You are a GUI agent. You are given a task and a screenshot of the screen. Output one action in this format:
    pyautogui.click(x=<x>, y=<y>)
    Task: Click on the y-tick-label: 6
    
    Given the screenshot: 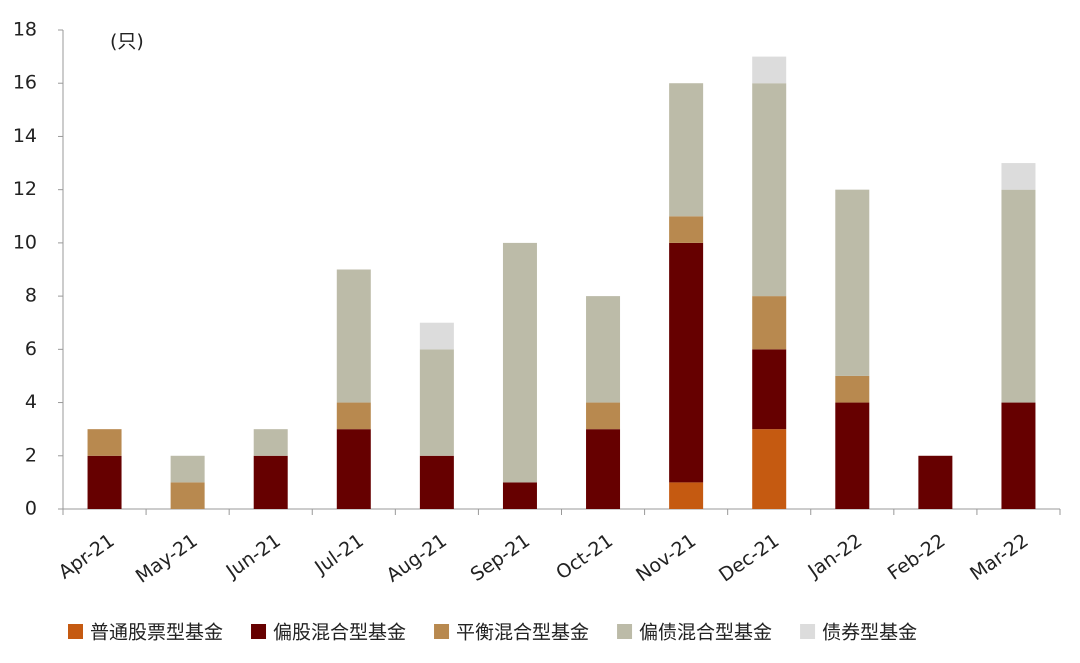 What is the action you would take?
    pyautogui.click(x=31, y=349)
    